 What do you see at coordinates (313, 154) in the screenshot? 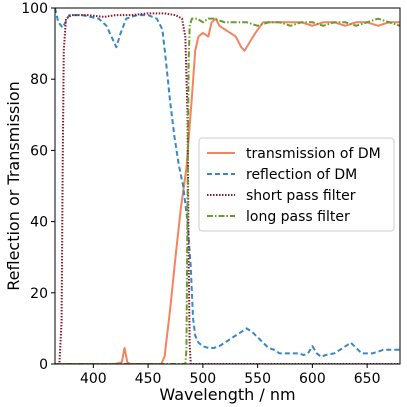
I see `legend-label-1: transmission of DM` at bounding box center [313, 154].